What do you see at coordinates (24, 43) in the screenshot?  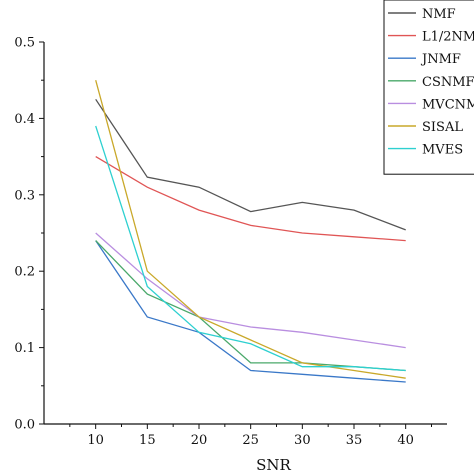 I see `y-tick-label: 0.5` at bounding box center [24, 43].